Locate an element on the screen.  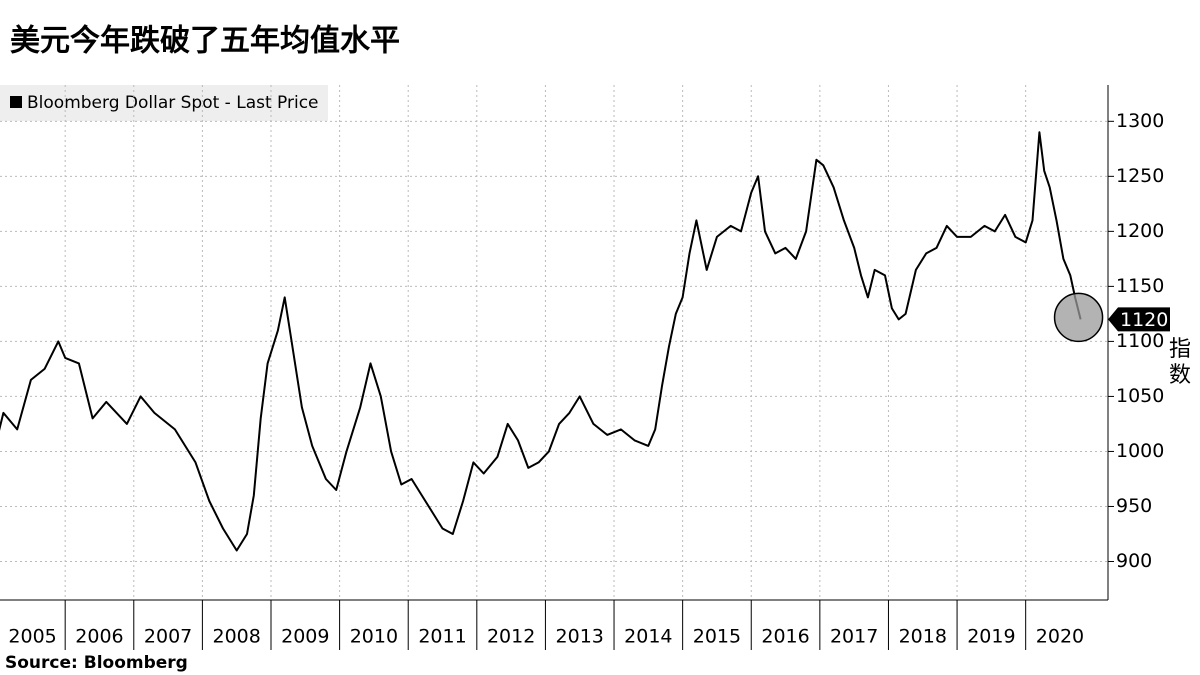
x-tick-label: 2008 is located at coordinates (237, 637).